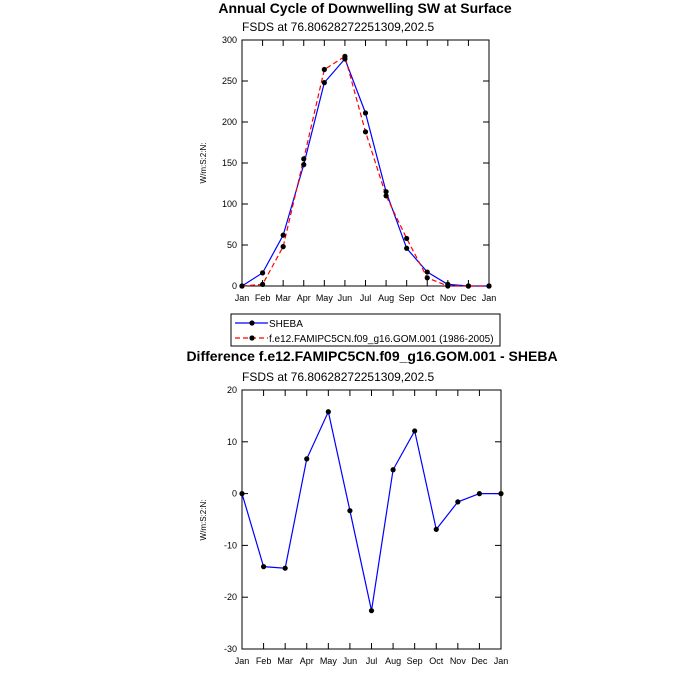  I want to click on y-tick-label: -30, so click(230, 649).